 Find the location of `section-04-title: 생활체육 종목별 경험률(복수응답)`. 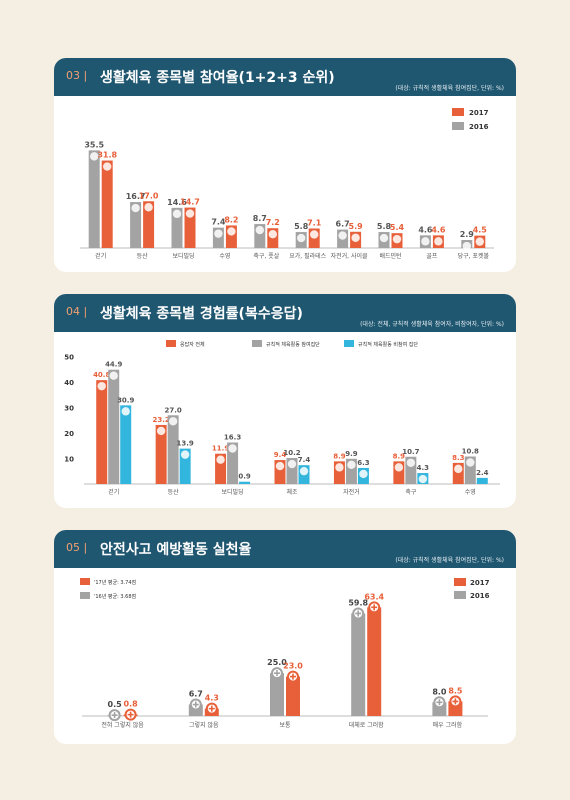

section-04-title: 생활체육 종목별 경험률(복수응답) is located at coordinates (201, 314).